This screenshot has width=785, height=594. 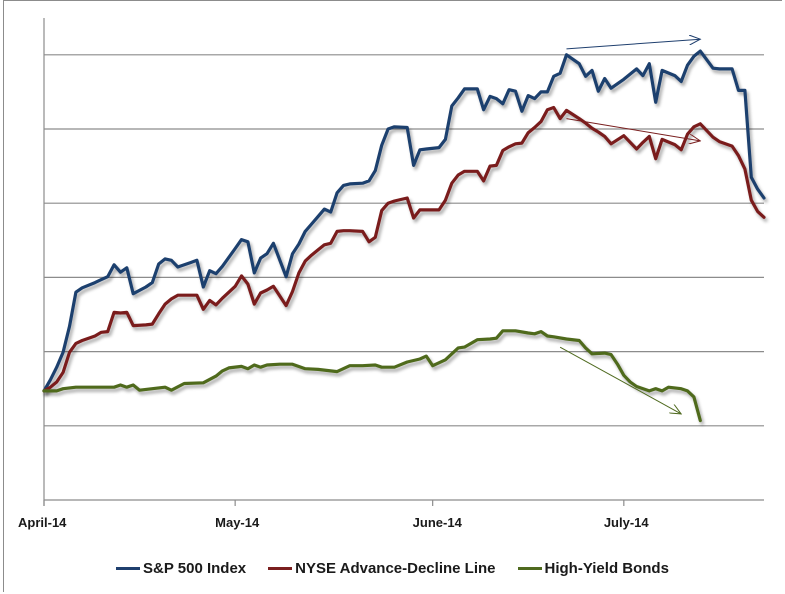 I want to click on trend-arrows, so click(x=629, y=226).